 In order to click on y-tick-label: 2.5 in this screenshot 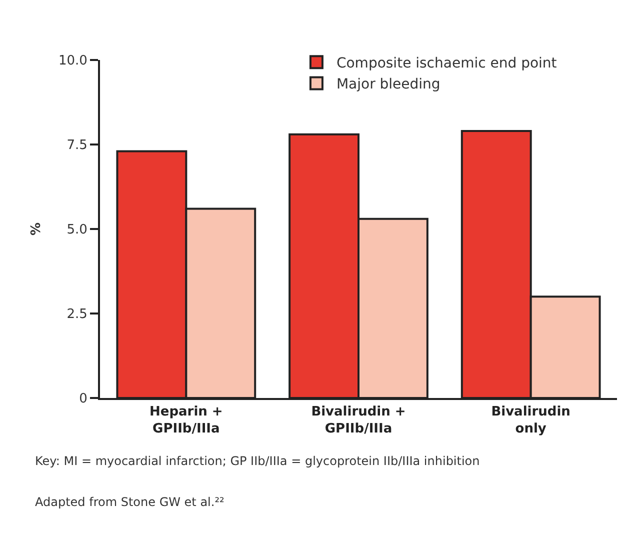, I will do `click(77, 314)`.